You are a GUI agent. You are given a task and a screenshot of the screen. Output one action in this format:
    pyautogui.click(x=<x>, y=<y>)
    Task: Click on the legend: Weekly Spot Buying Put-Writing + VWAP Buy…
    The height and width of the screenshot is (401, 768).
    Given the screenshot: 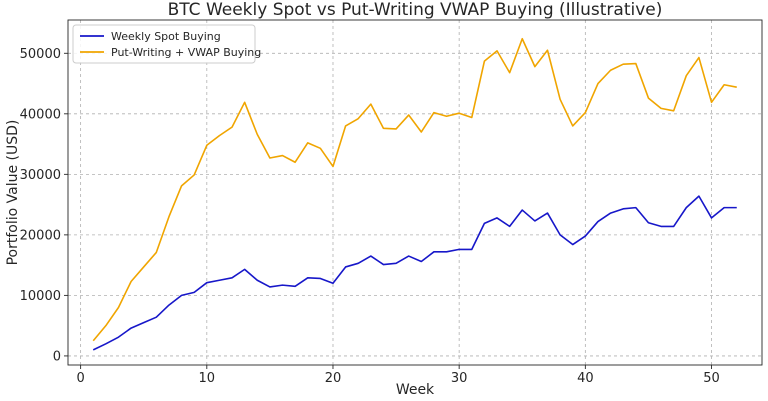 What is the action you would take?
    pyautogui.click(x=166, y=44)
    